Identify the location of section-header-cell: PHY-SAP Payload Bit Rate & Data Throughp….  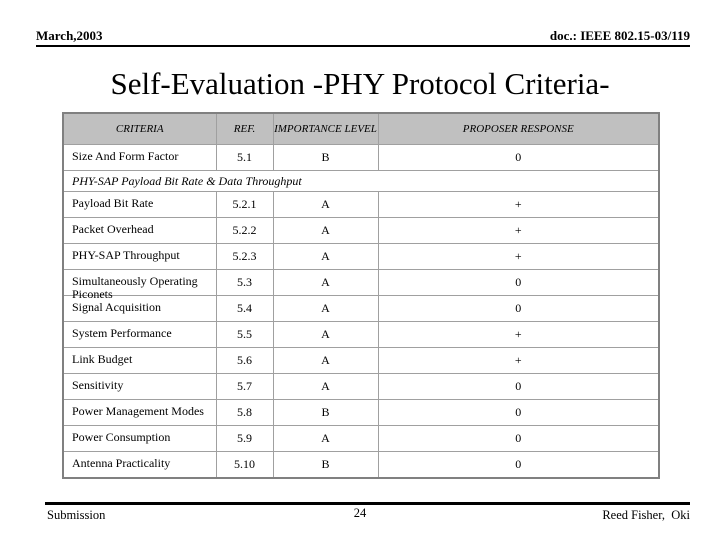
(361, 181).